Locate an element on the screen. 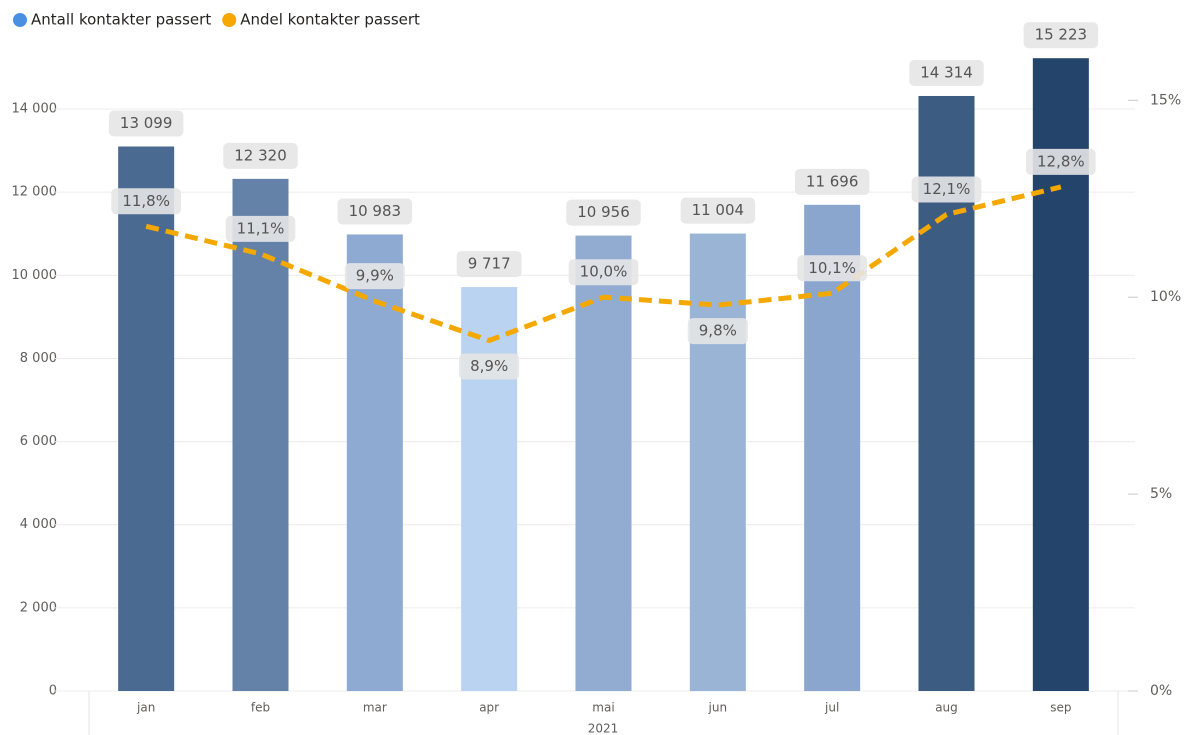  data-label: 11,1% is located at coordinates (260, 228).